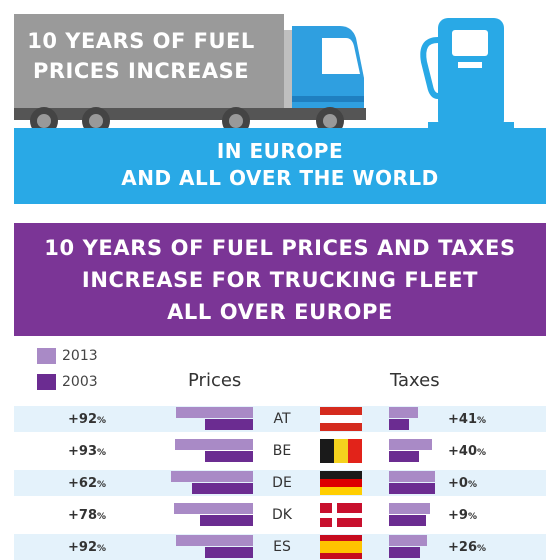 Image resolution: width=560 pixels, height=560 pixels. Describe the element at coordinates (415, 380) in the screenshot. I see `taxes-column-header: Taxes` at that location.